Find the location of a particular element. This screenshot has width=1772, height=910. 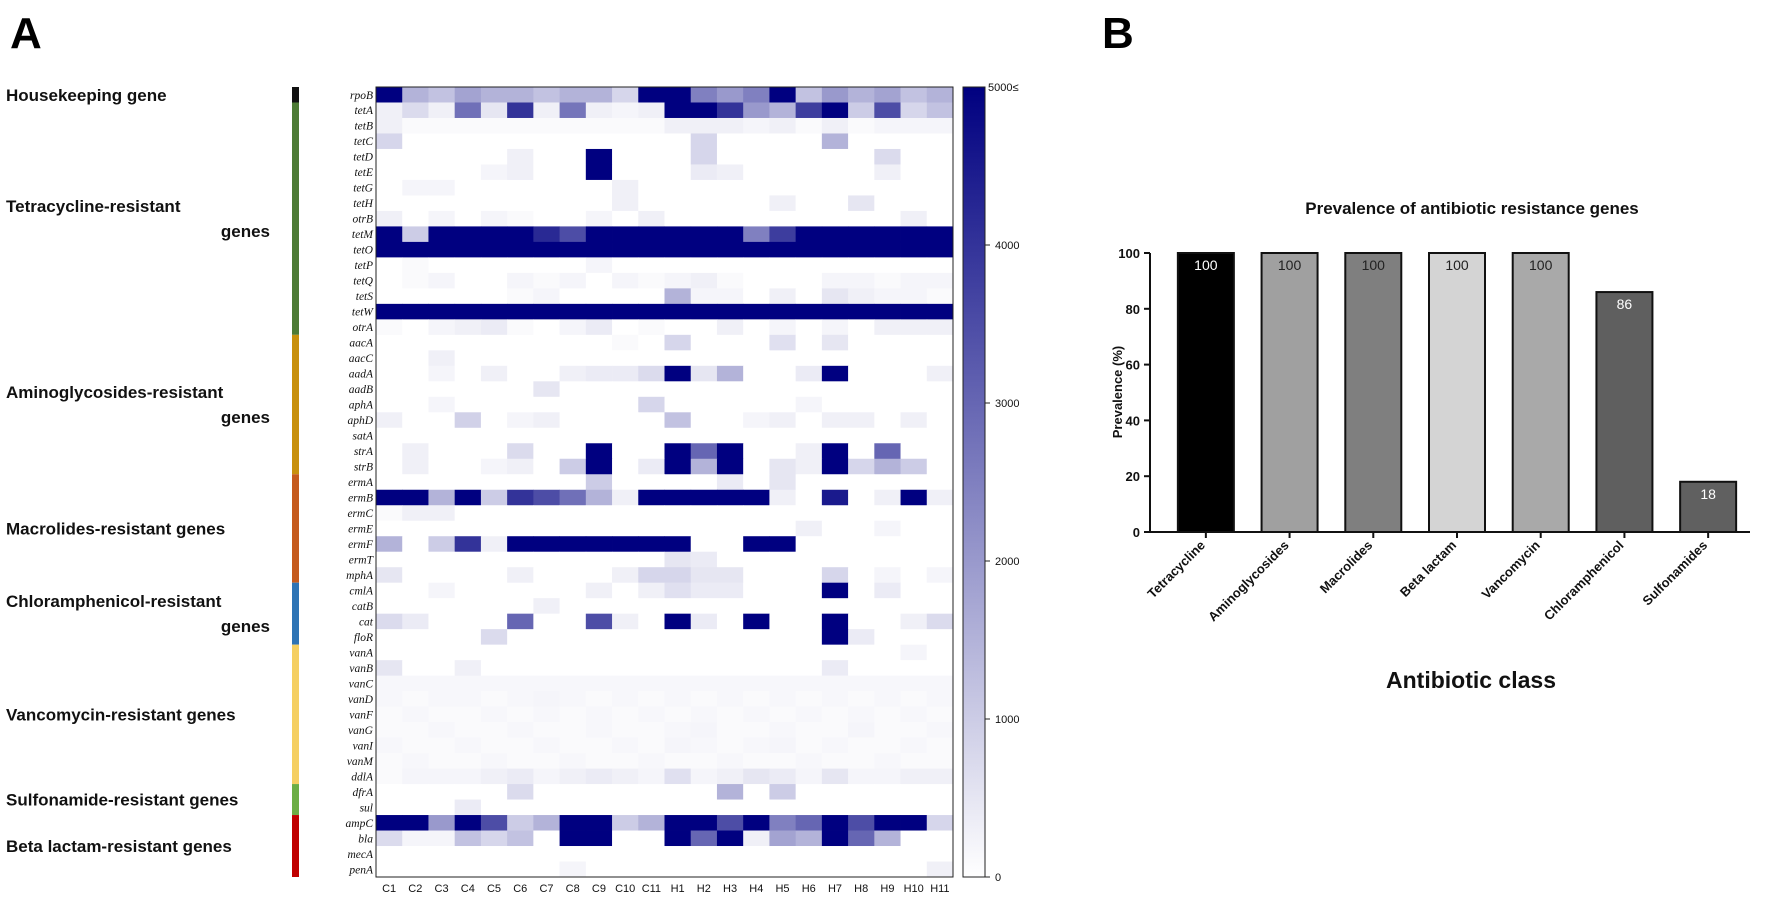

panel-a-letter: A is located at coordinates (26, 33).